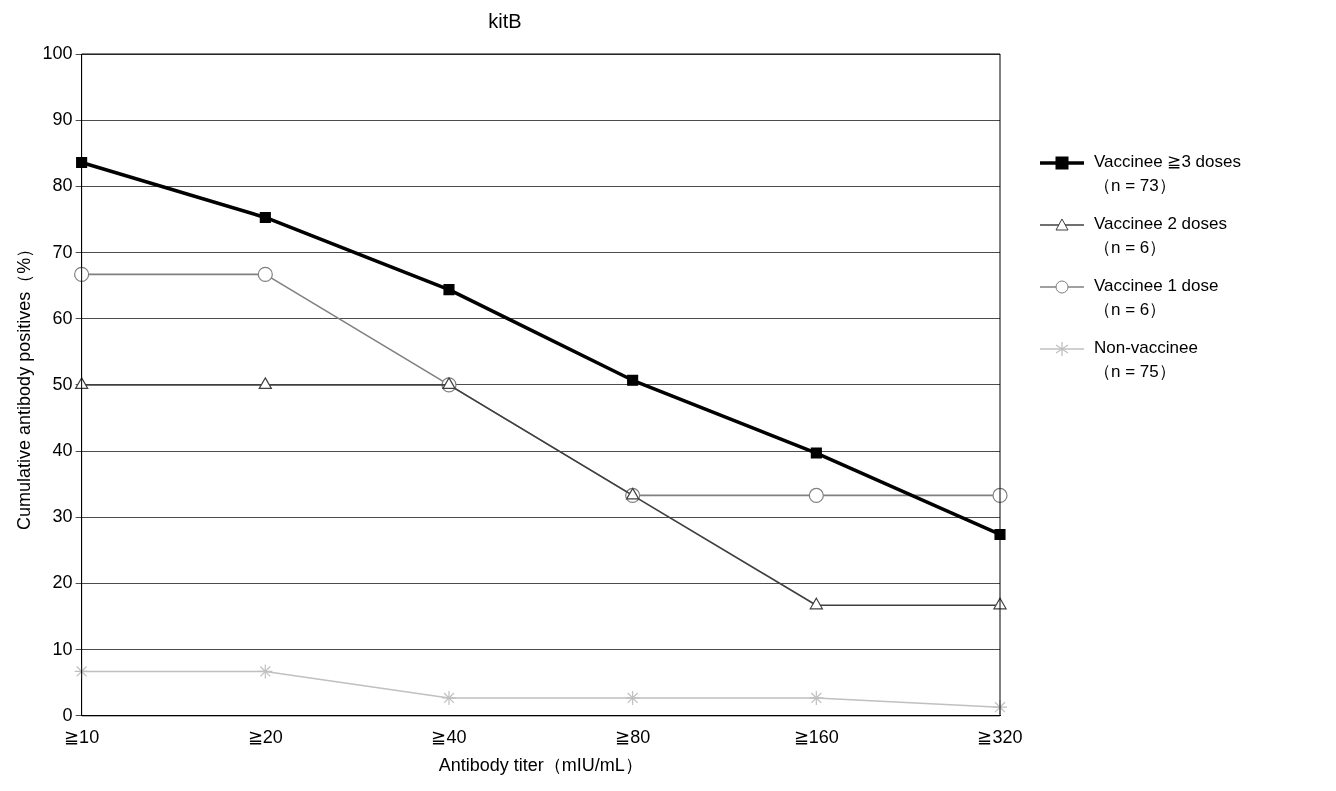  I want to click on x-tick-label: ≧10, so click(82, 736).